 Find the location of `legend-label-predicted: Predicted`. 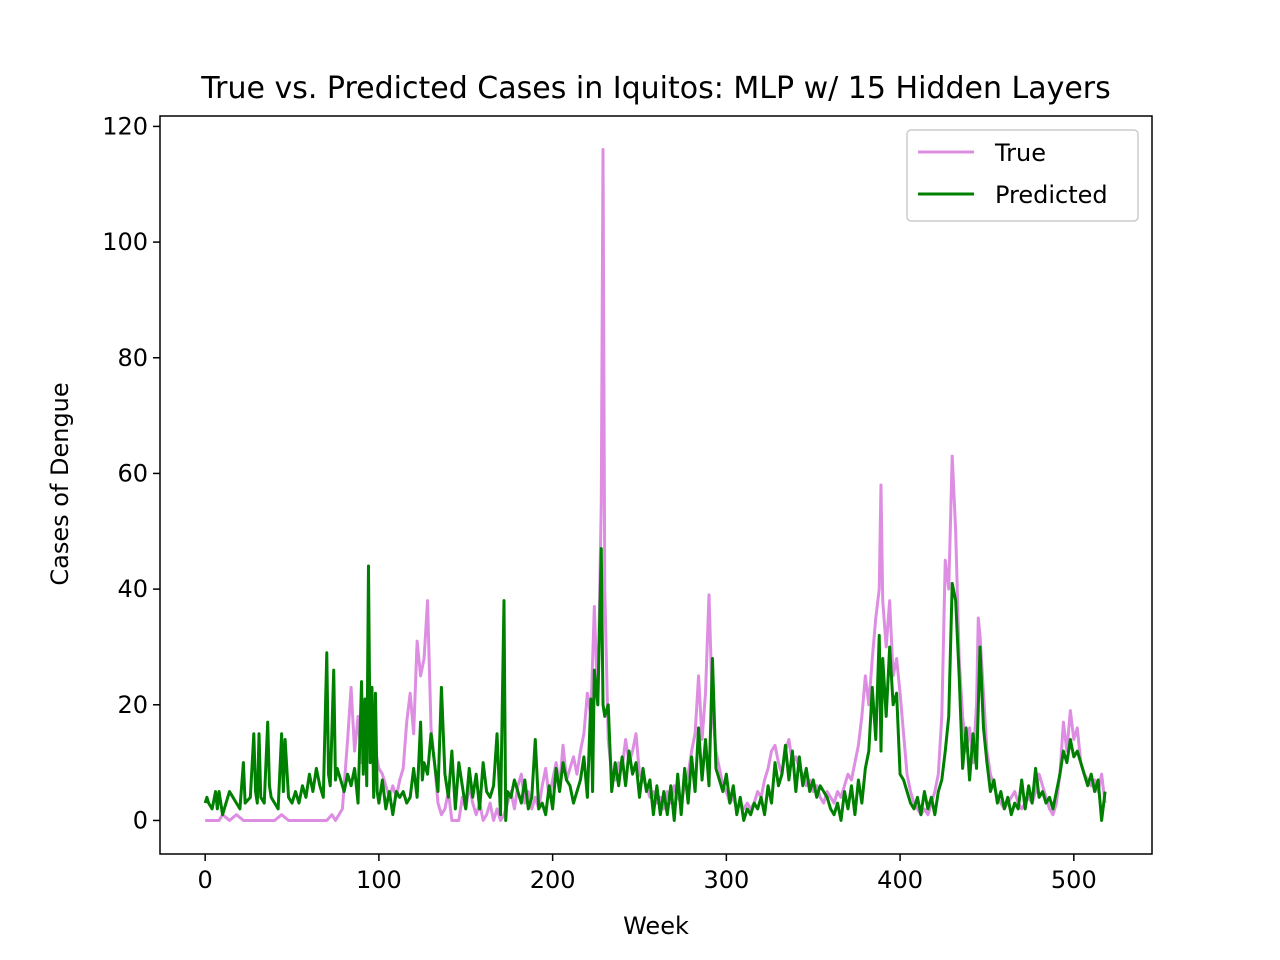

legend-label-predicted: Predicted is located at coordinates (1051, 195).